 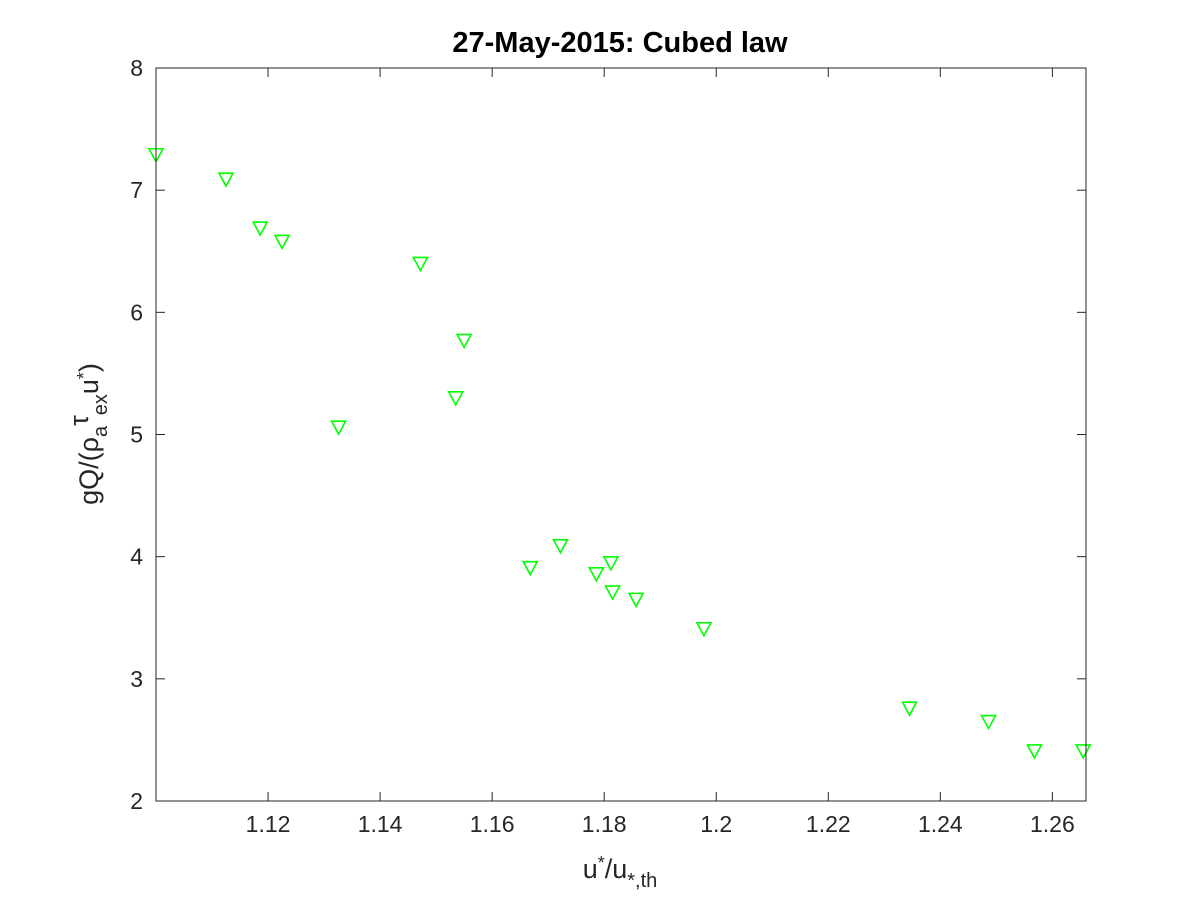 What do you see at coordinates (136, 312) in the screenshot?
I see `y-tick-label: 6` at bounding box center [136, 312].